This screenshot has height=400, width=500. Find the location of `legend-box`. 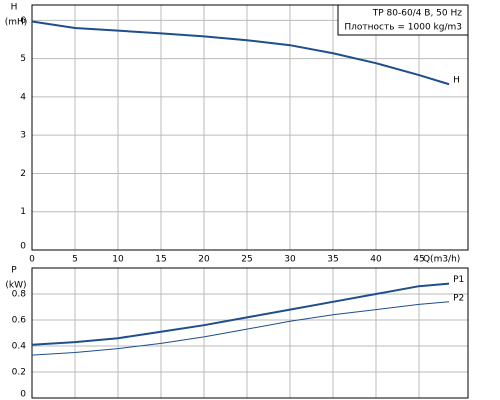

legend-box is located at coordinates (403, 20).